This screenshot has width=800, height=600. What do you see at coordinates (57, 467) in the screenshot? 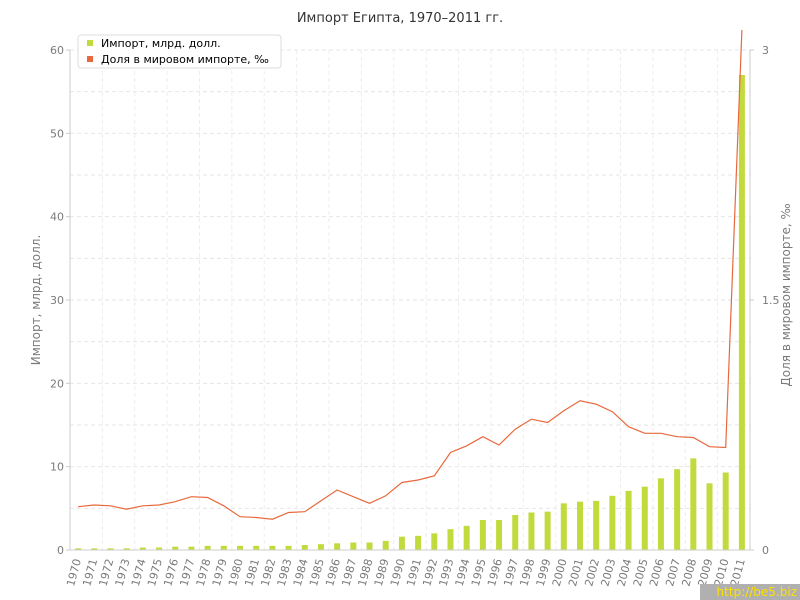
I see `y-tick-label: 10` at bounding box center [57, 467].